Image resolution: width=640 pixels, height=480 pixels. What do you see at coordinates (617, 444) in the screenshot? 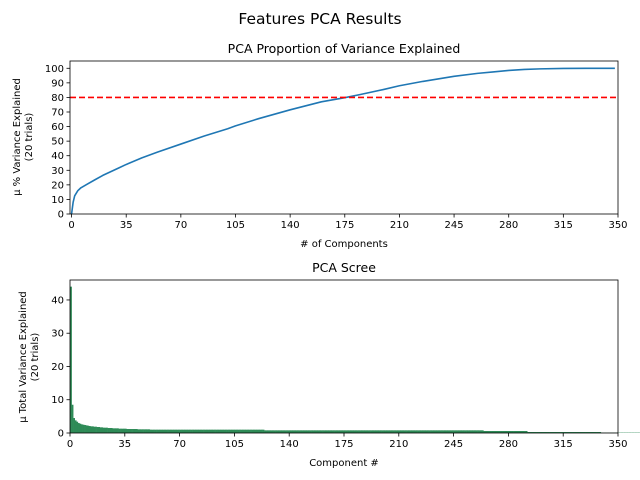
I see `x-tick-label: 350` at bounding box center [617, 444].